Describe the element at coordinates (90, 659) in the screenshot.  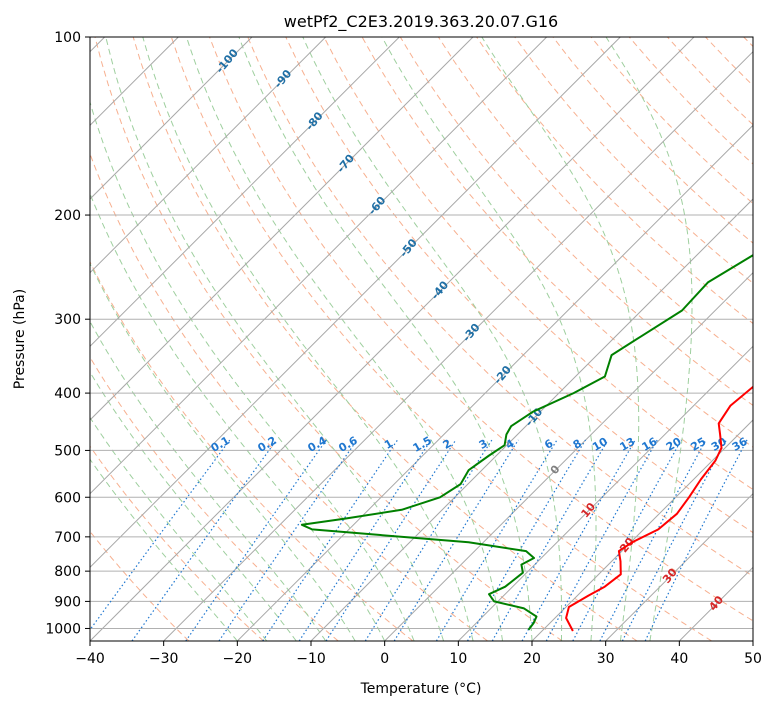
I see `x-tick-label: −40` at that location.